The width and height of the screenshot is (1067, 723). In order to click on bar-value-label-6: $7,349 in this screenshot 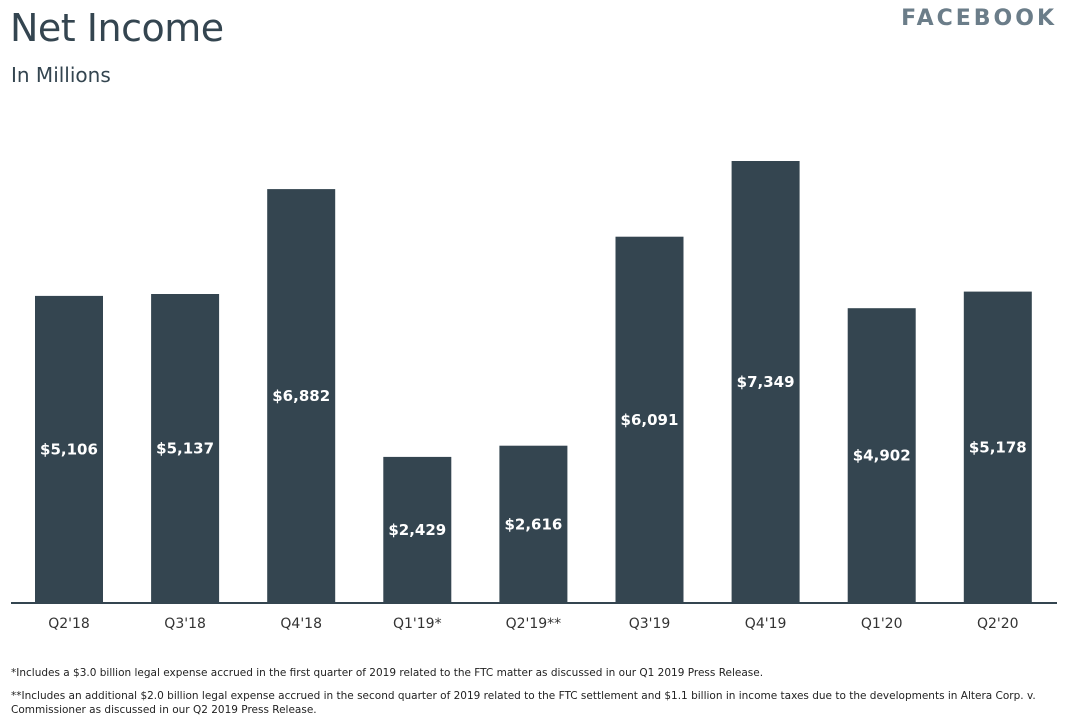, I will do `click(766, 382)`.